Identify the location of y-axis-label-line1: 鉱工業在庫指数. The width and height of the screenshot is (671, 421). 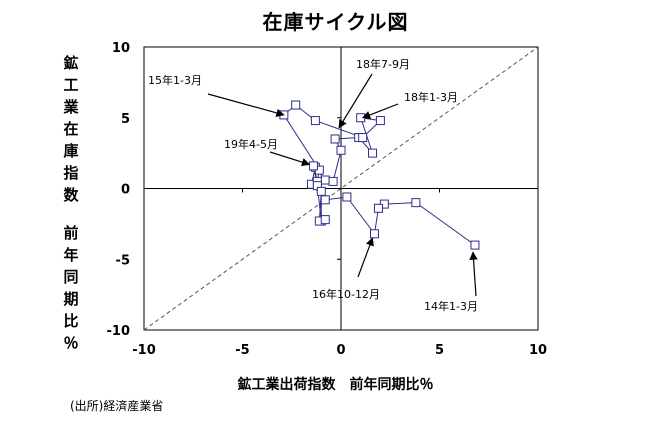
(71, 129).